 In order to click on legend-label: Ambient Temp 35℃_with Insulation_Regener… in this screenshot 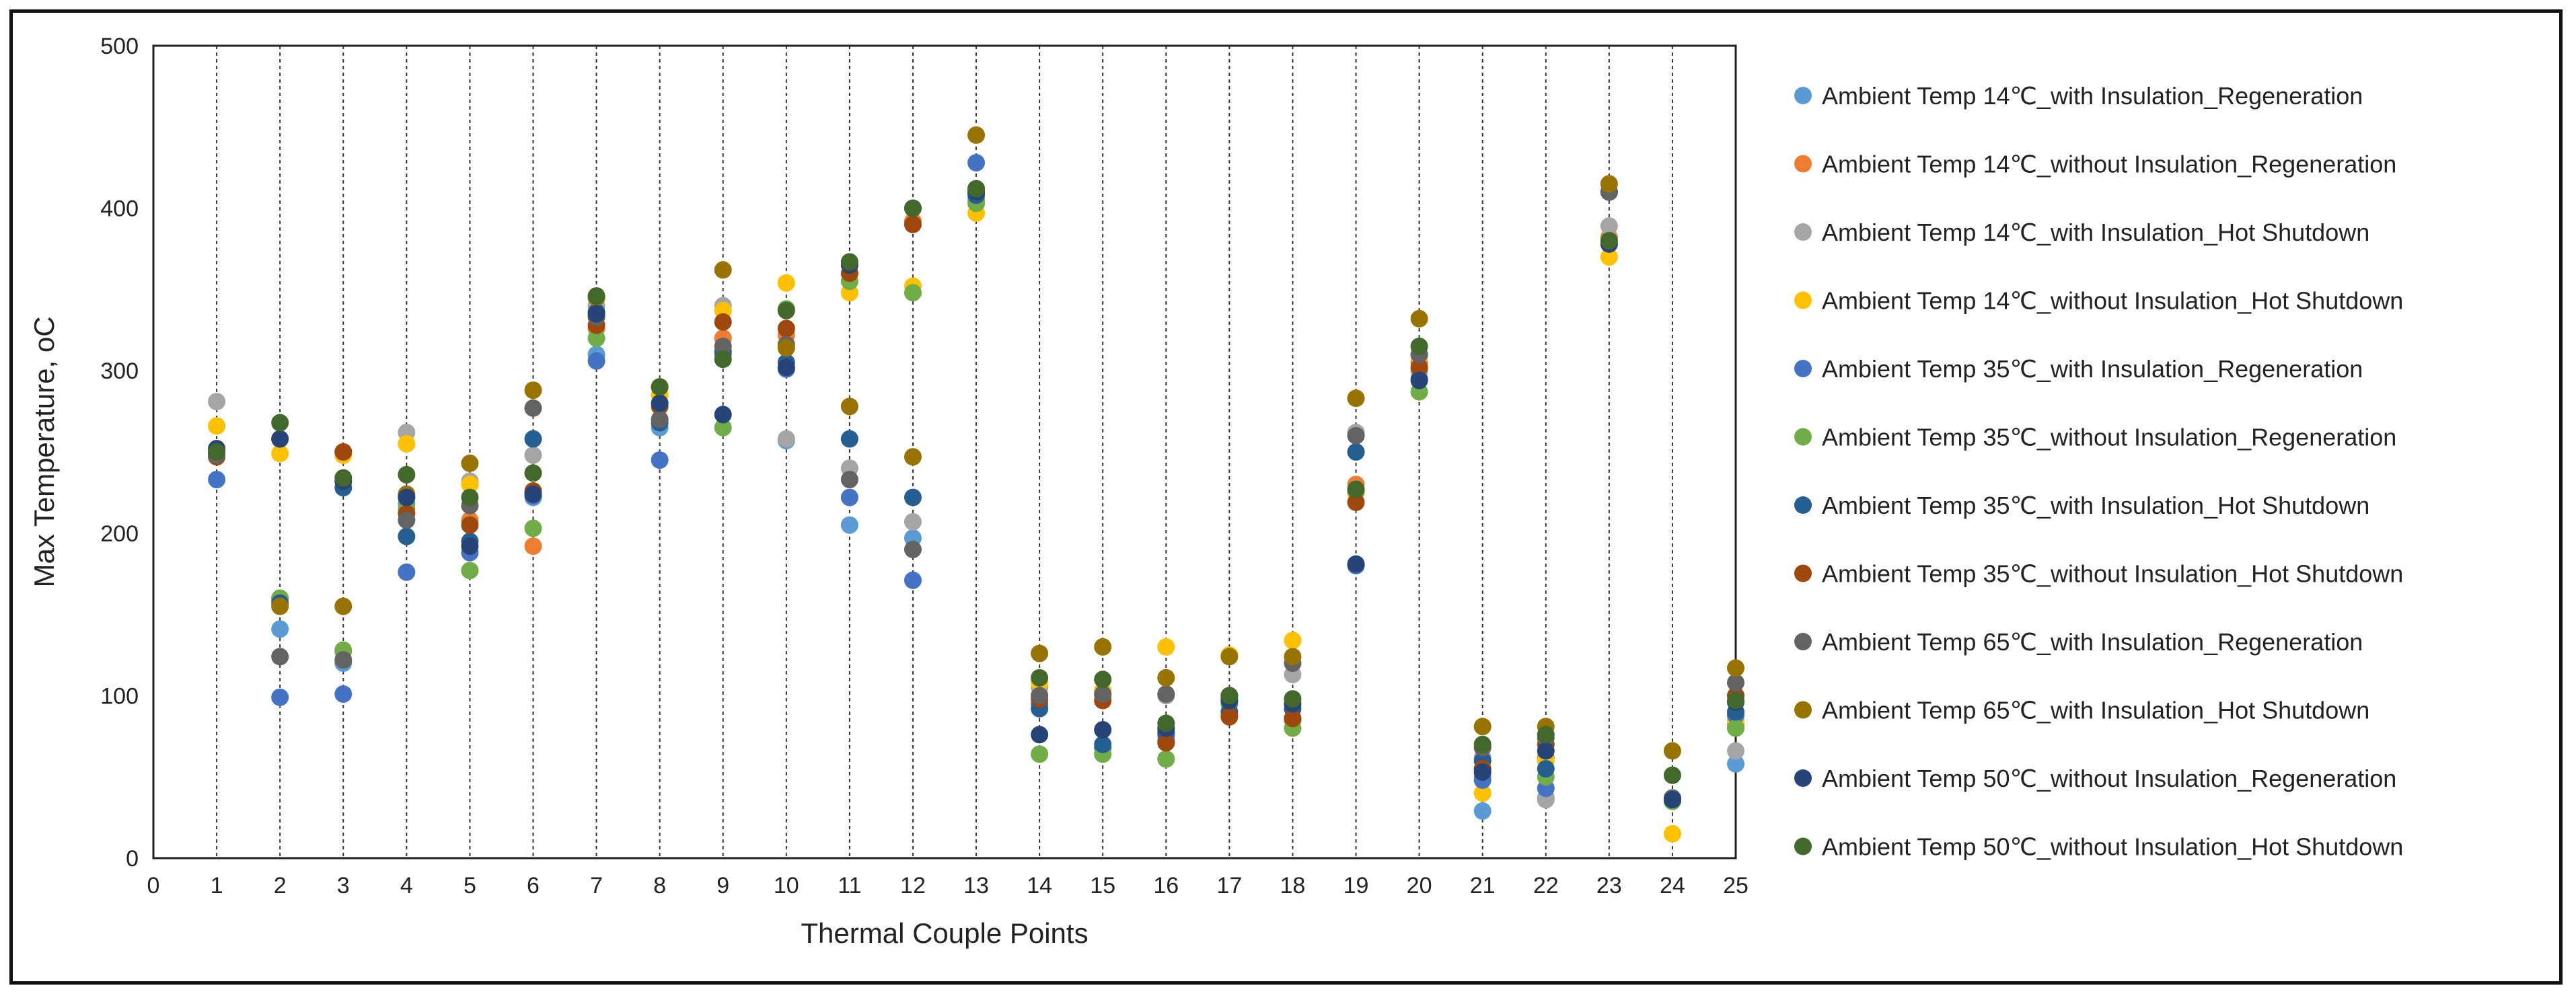, I will do `click(2092, 369)`.